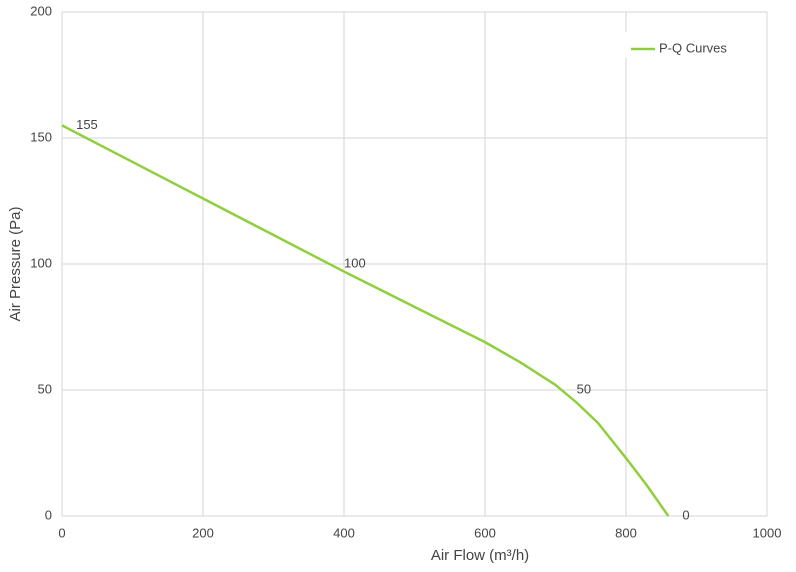 The height and width of the screenshot is (572, 796). Describe the element at coordinates (693, 47) in the screenshot. I see `legend-label: P-Q Curves` at that location.